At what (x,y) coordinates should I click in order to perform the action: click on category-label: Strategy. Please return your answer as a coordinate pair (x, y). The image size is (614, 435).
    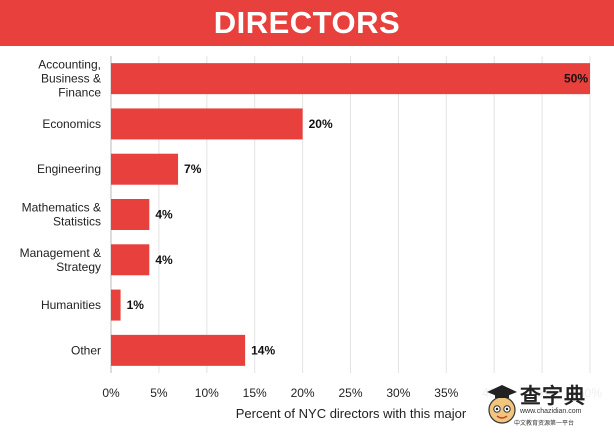
    Looking at the image, I should click on (78, 267).